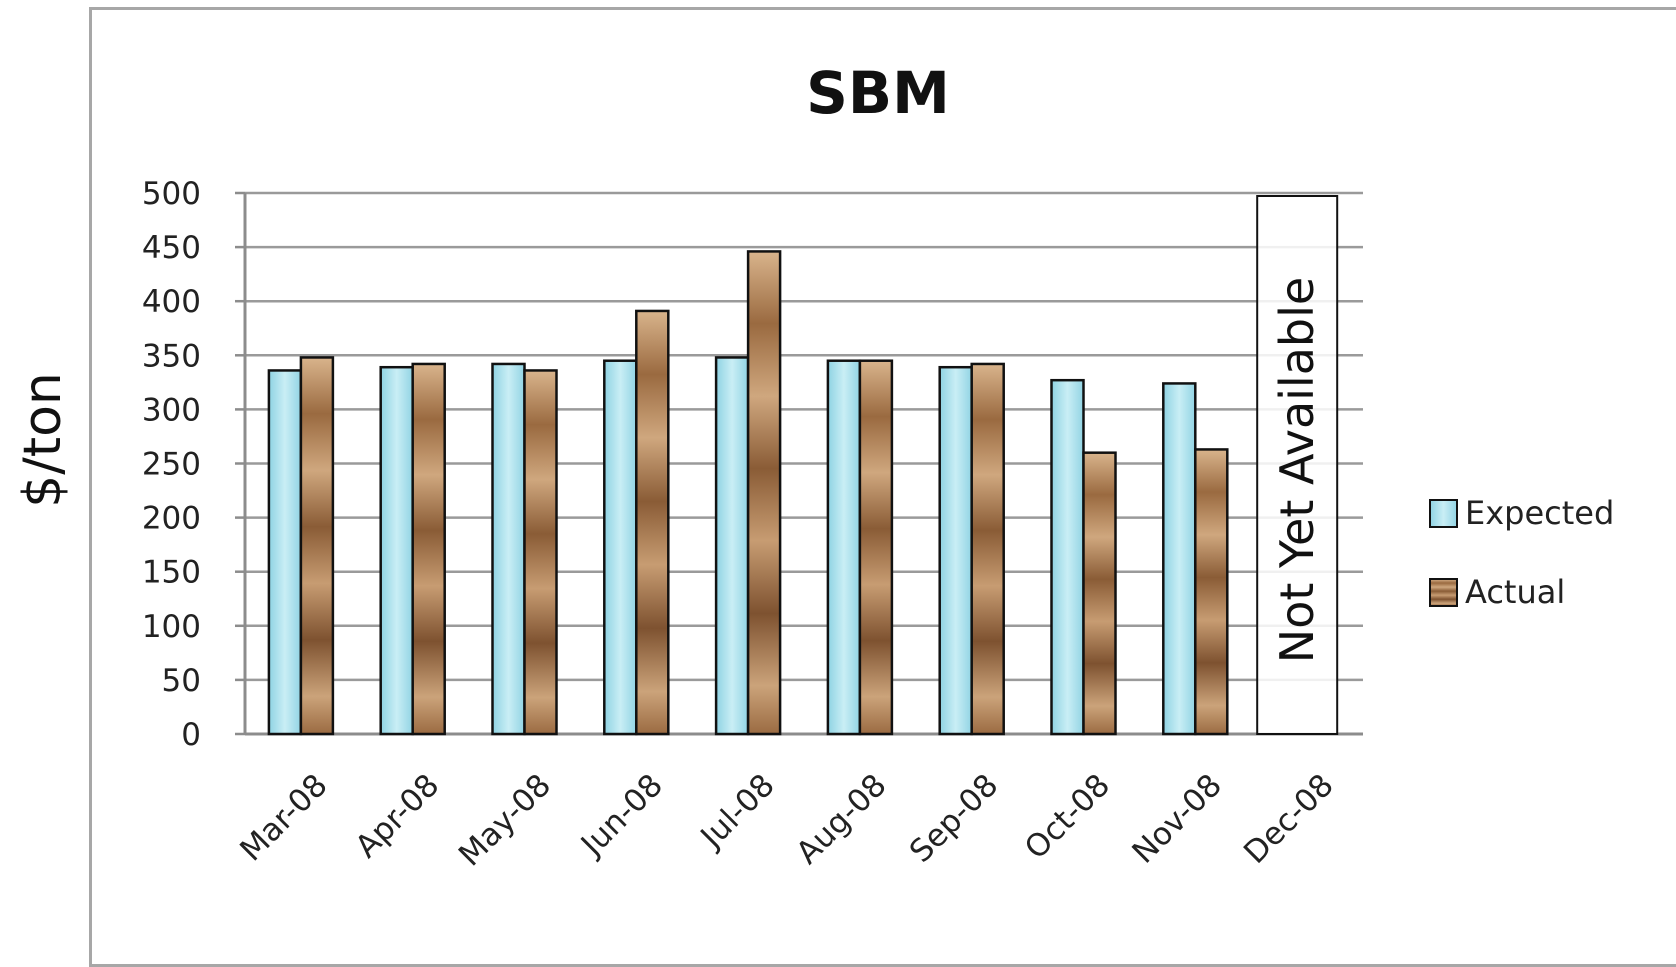  What do you see at coordinates (1176, 818) in the screenshot?
I see `x-tick-label: Nov-08` at bounding box center [1176, 818].